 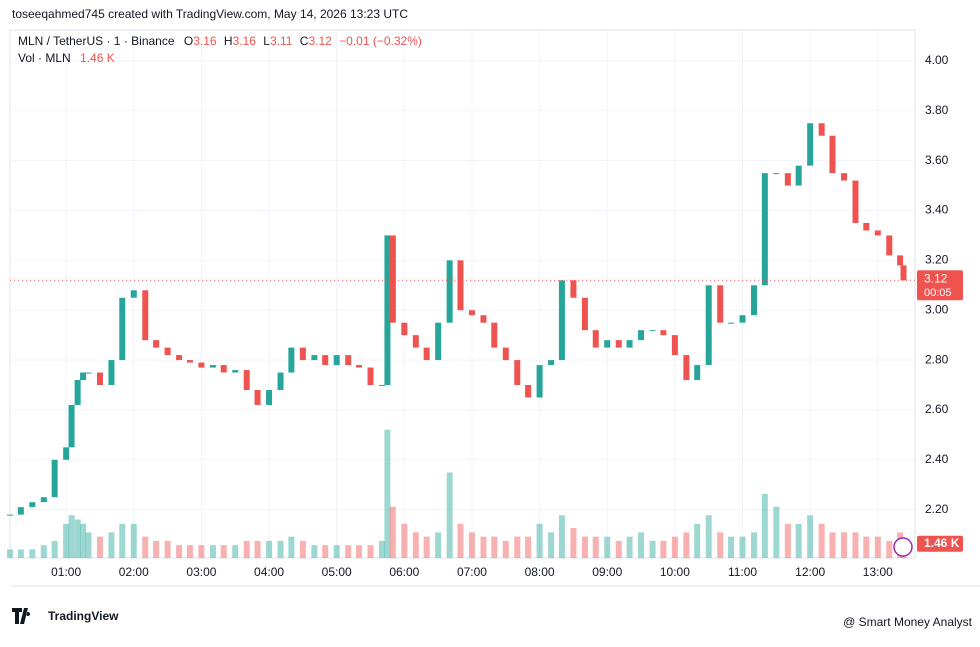 I want to click on logo: TradingView, so click(x=65, y=616).